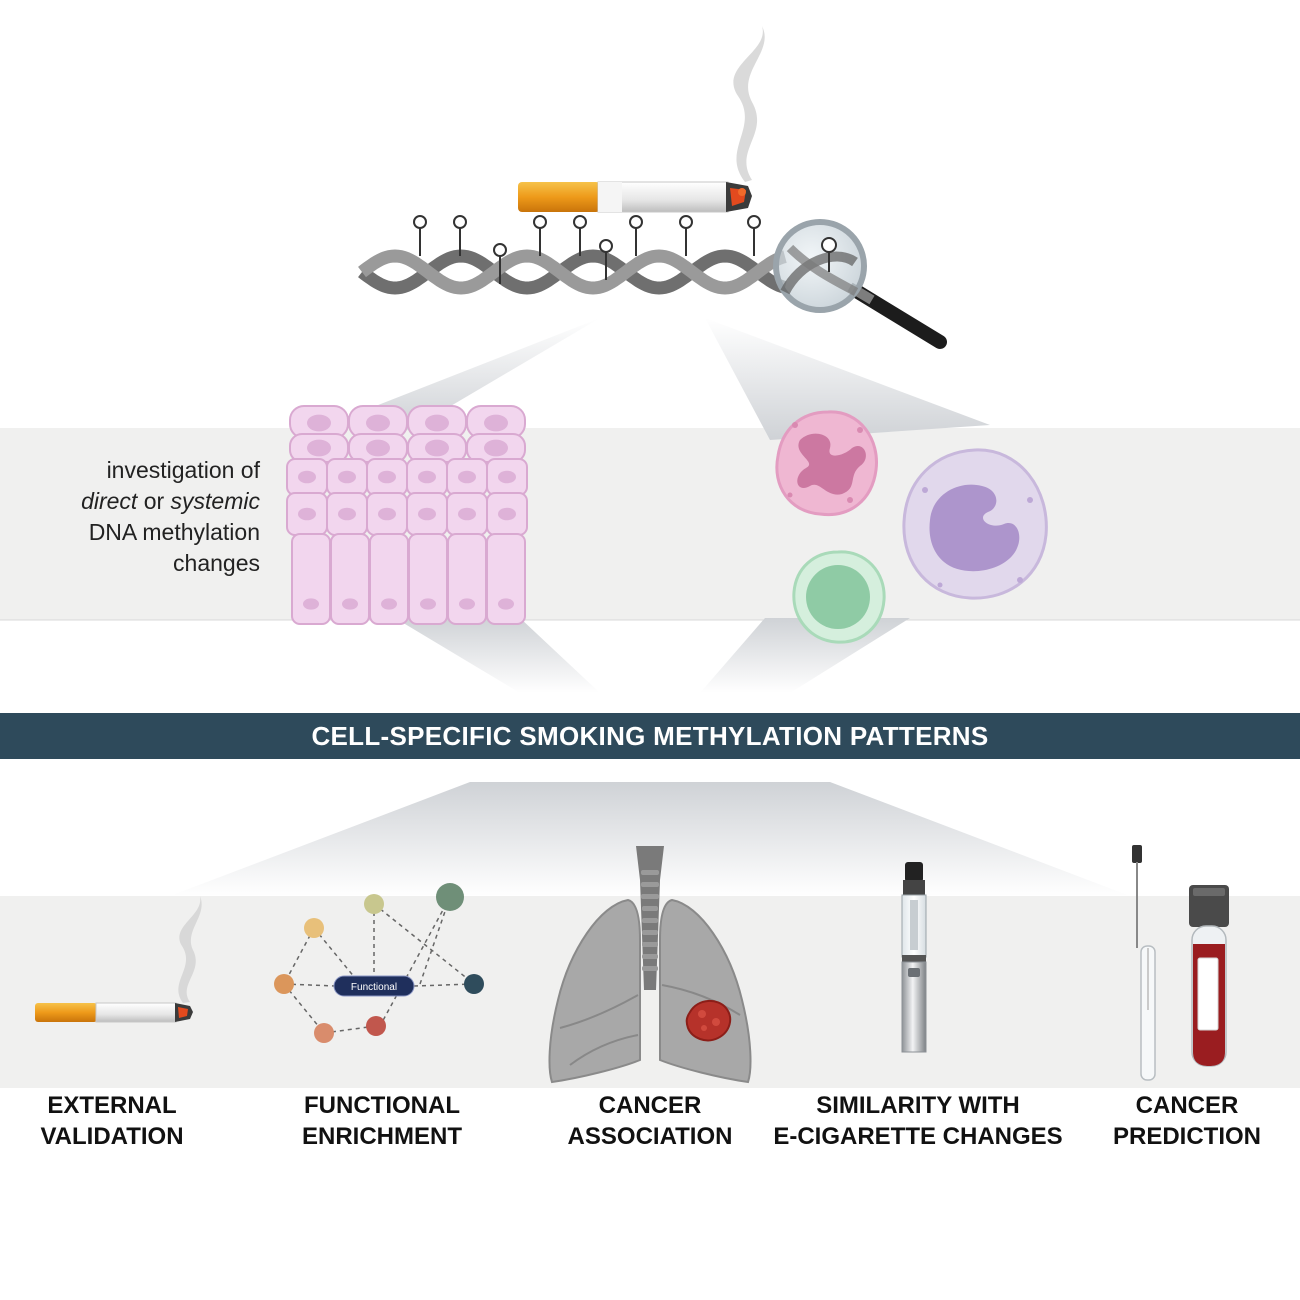  I want to click on neutrophil-icon, so click(826, 463).